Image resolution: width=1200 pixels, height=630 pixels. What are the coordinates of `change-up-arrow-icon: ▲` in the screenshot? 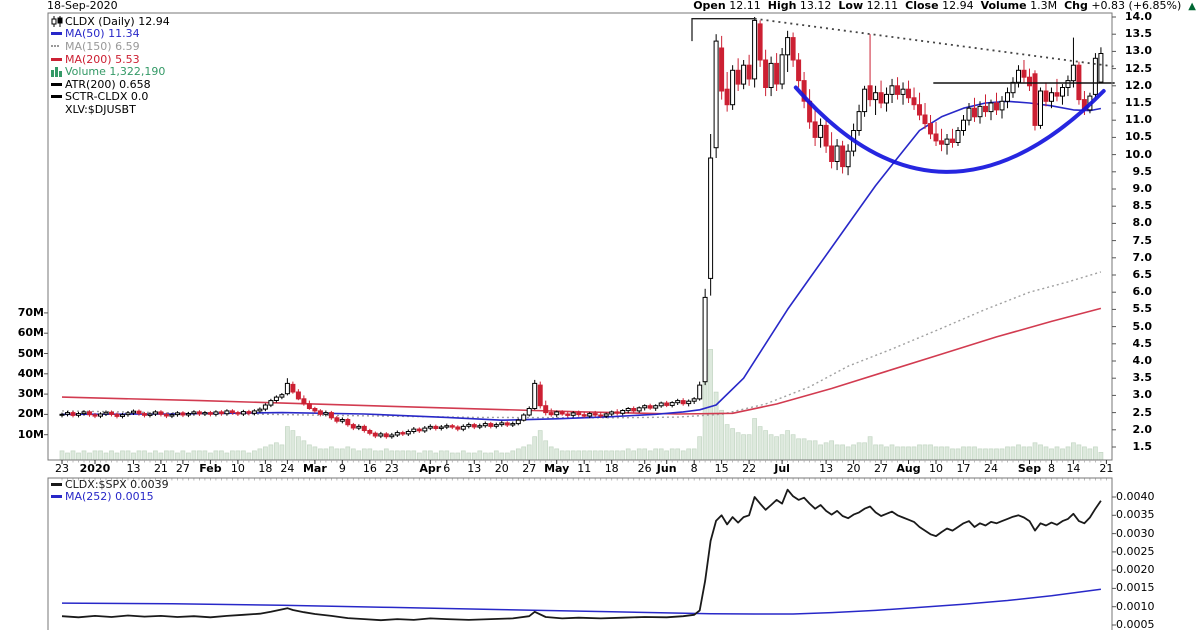 It's located at (1192, 6).